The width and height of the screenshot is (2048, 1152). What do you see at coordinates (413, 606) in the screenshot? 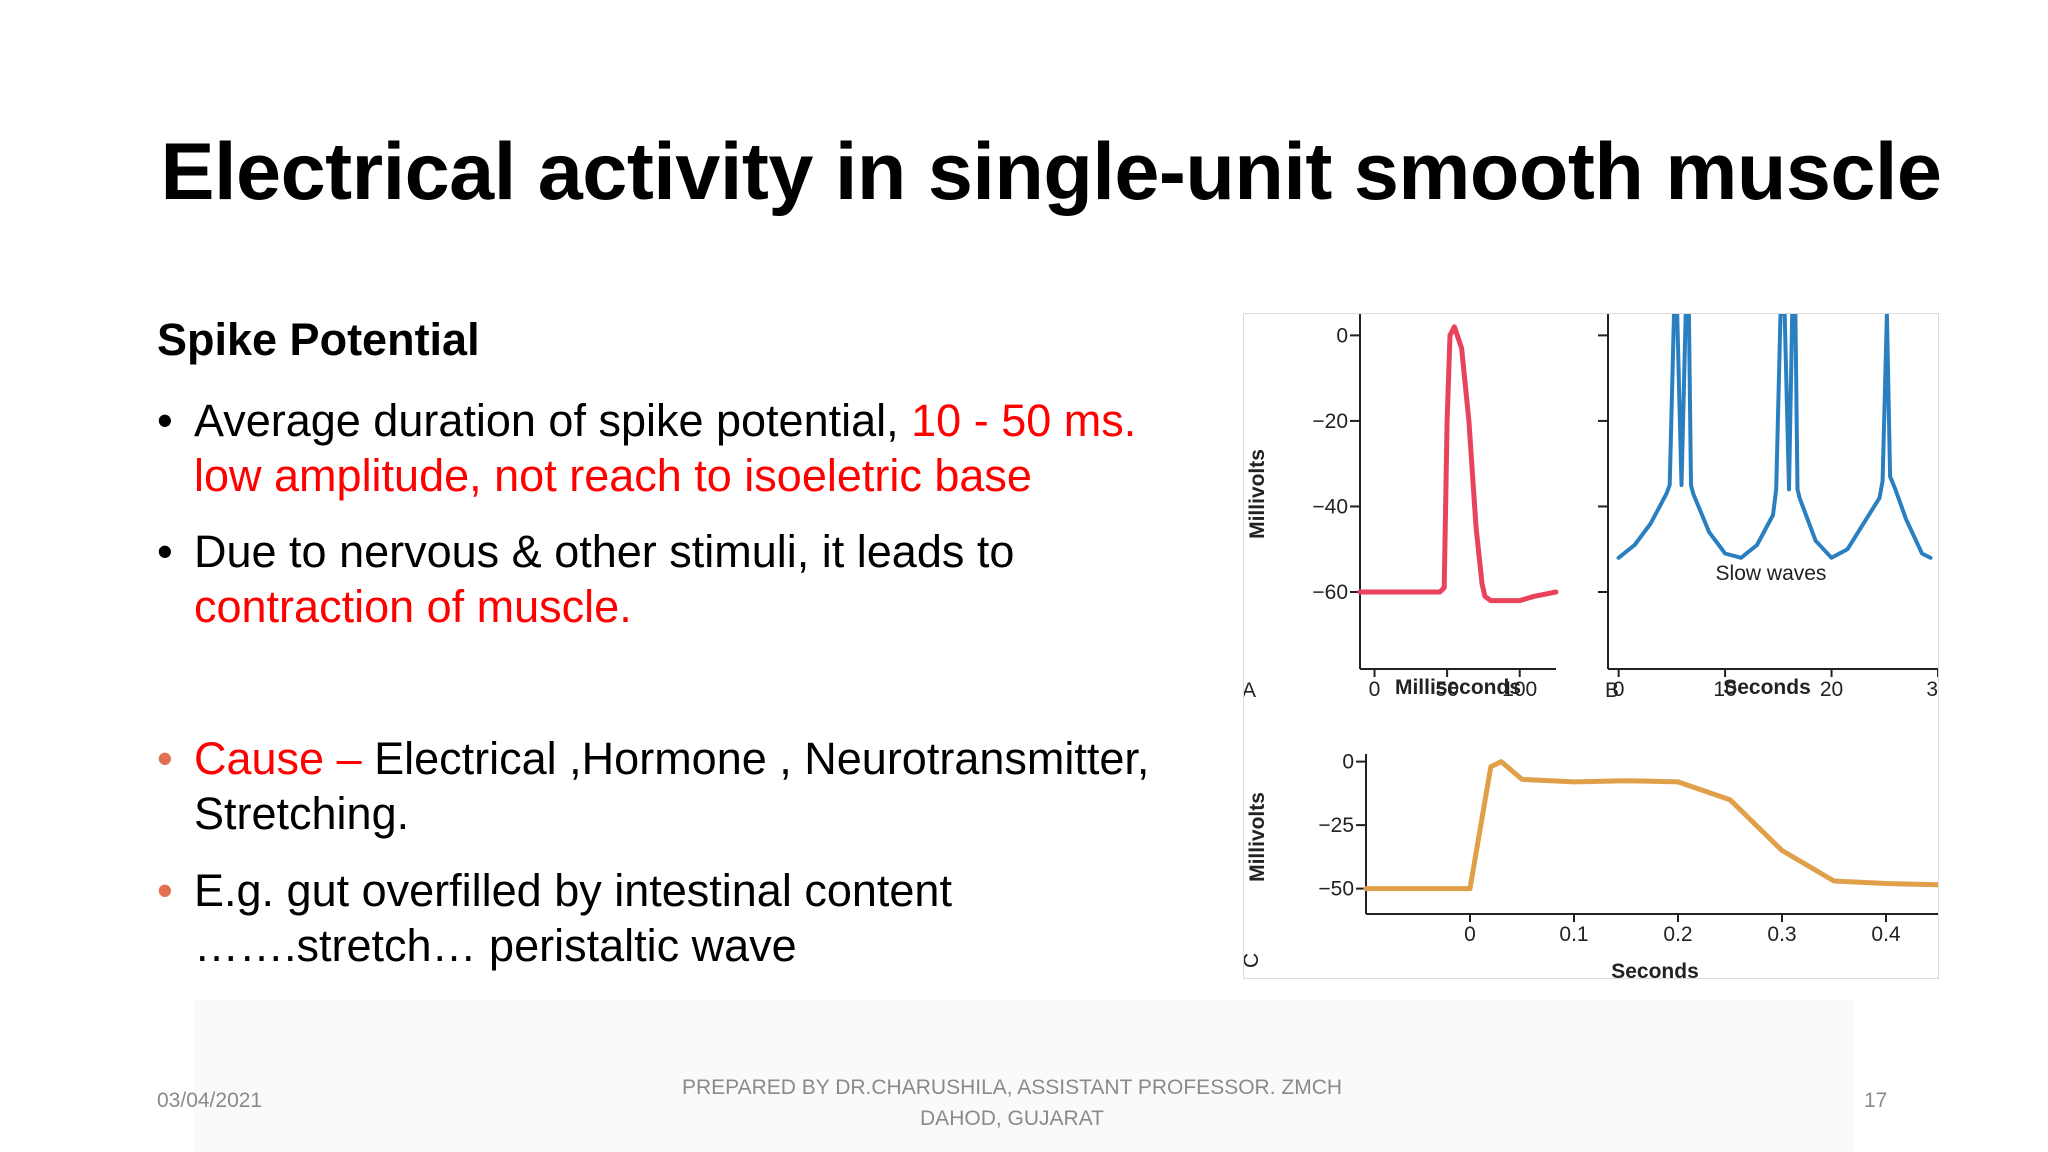
I see `bullet-line: contraction of muscle.` at bounding box center [413, 606].